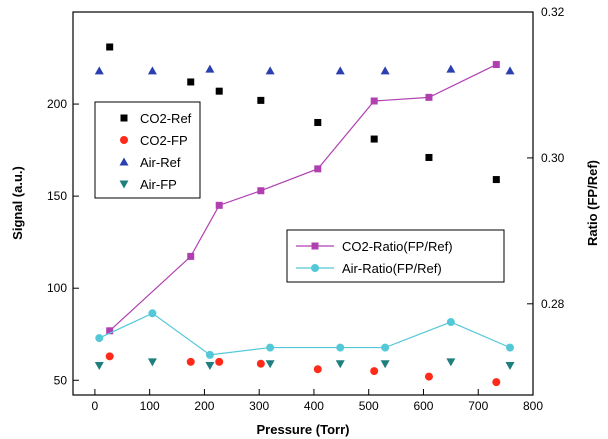 This screenshot has width=608, height=439. Describe the element at coordinates (423, 406) in the screenshot. I see `x-tick-label: 600` at that location.